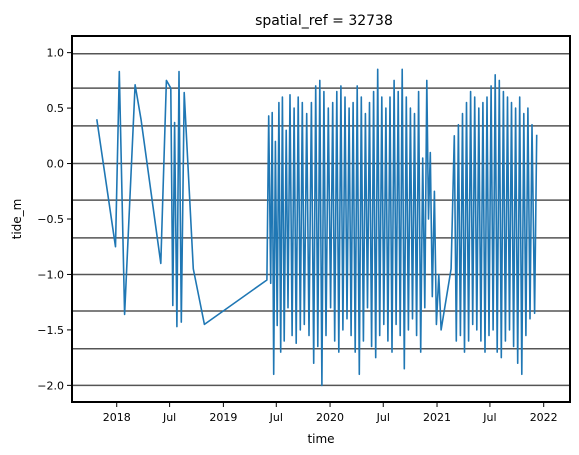 Image resolution: width=579 pixels, height=455 pixels. I want to click on y-tick-label: −1.5, so click(50, 330).